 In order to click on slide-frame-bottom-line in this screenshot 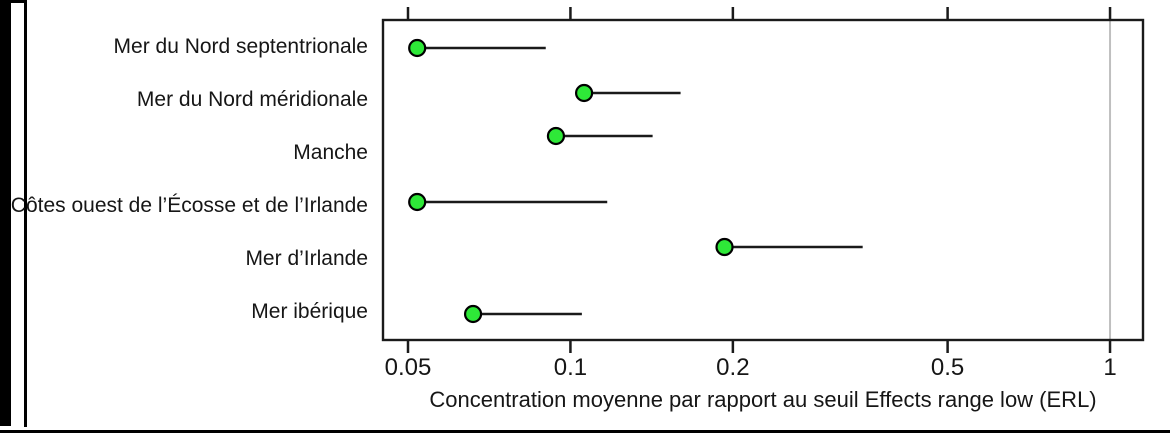, I will do `click(585, 431)`.